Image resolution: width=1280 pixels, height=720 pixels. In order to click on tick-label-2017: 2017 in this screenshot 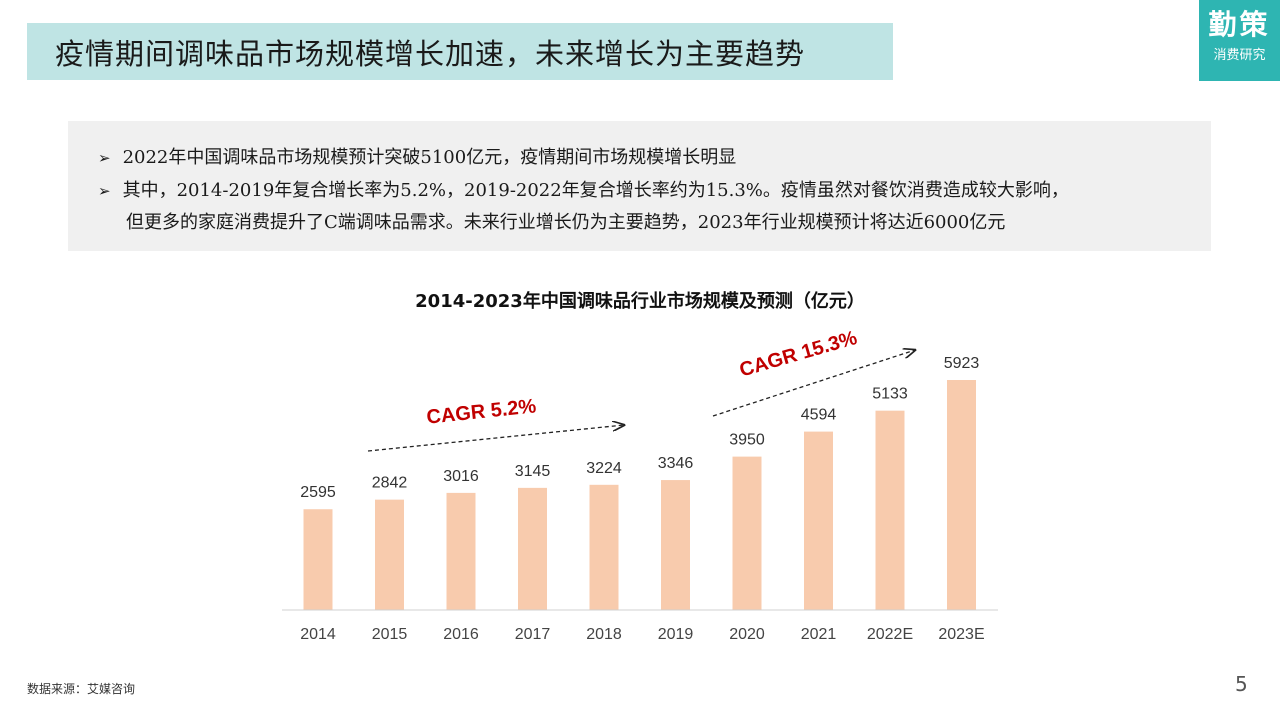, I will do `click(533, 634)`.